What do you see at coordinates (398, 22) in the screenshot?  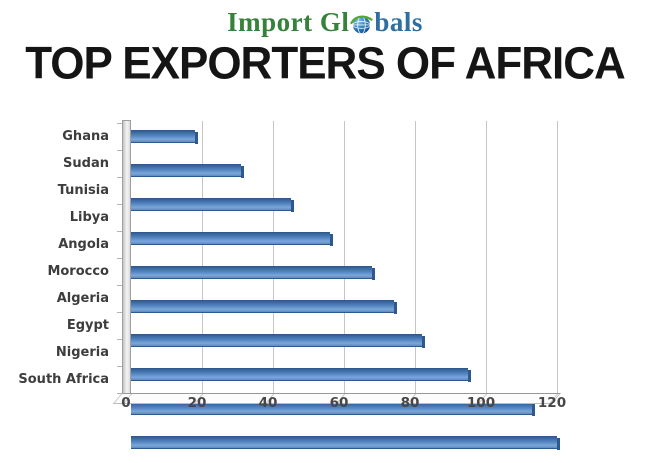 I see `logo-text-blue: bals` at bounding box center [398, 22].